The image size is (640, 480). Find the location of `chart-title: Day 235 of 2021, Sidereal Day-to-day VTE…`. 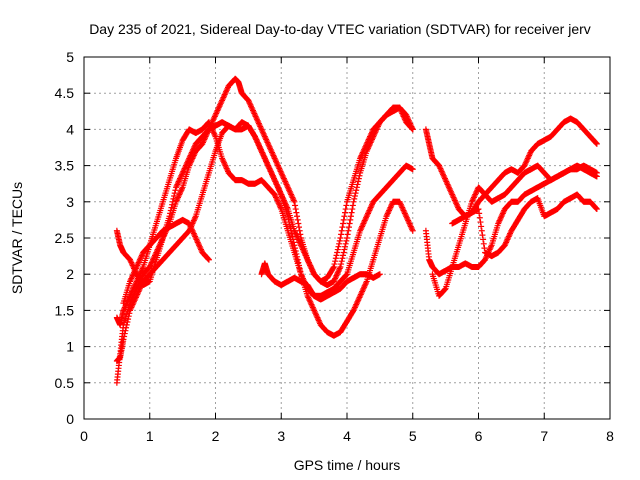

chart-title: Day 235 of 2021, Sidereal Day-to-day VTE… is located at coordinates (340, 29).